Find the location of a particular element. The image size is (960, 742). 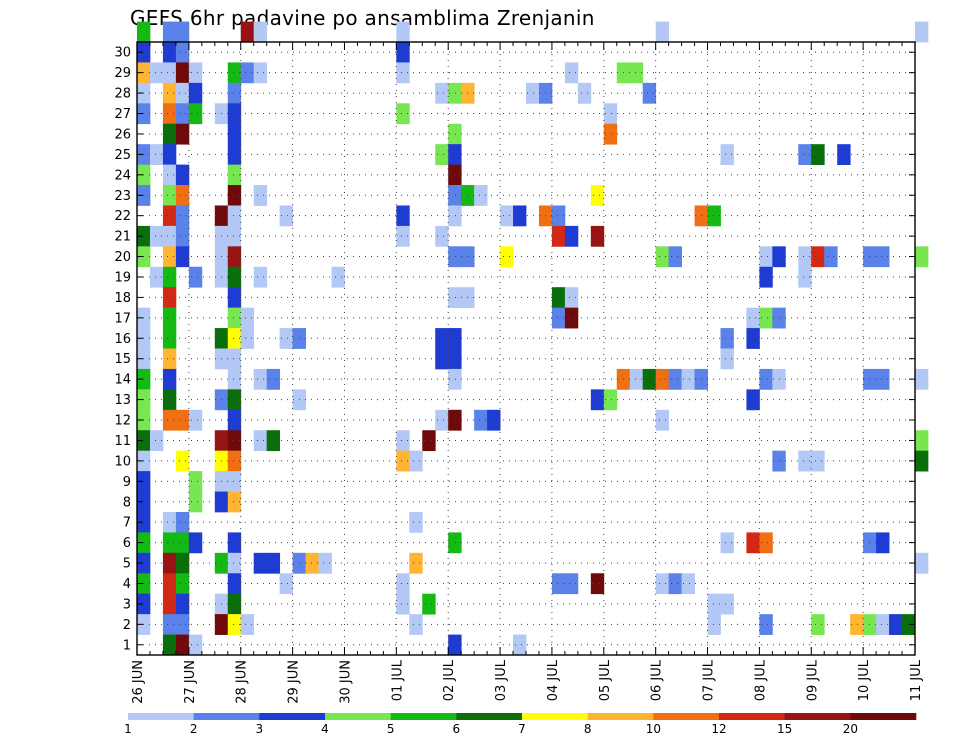

x-tick-label: 01 JUL is located at coordinates (397, 680).